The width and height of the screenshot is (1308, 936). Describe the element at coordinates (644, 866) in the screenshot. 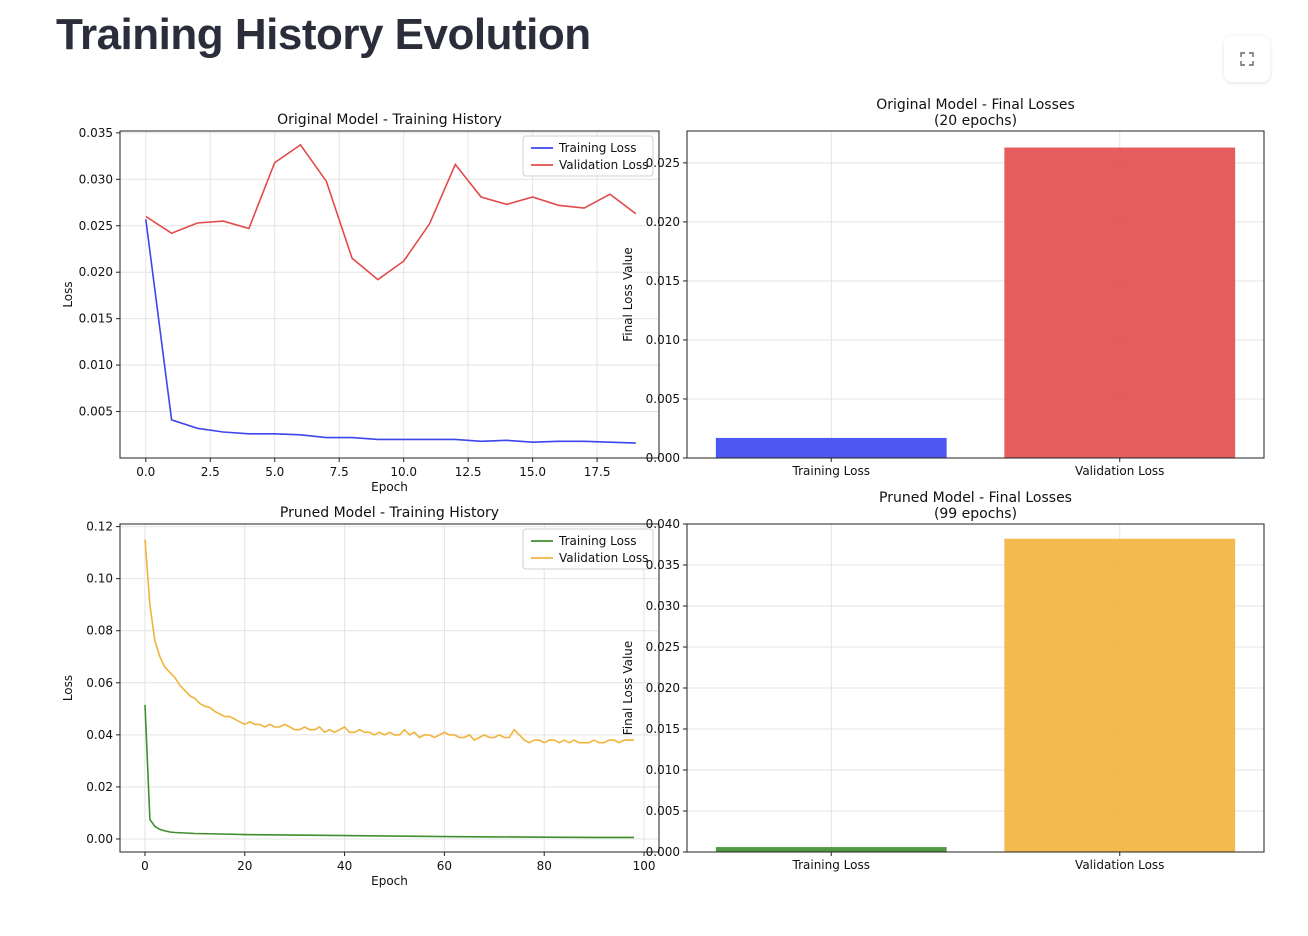

I see `x-tick-label: 100` at that location.